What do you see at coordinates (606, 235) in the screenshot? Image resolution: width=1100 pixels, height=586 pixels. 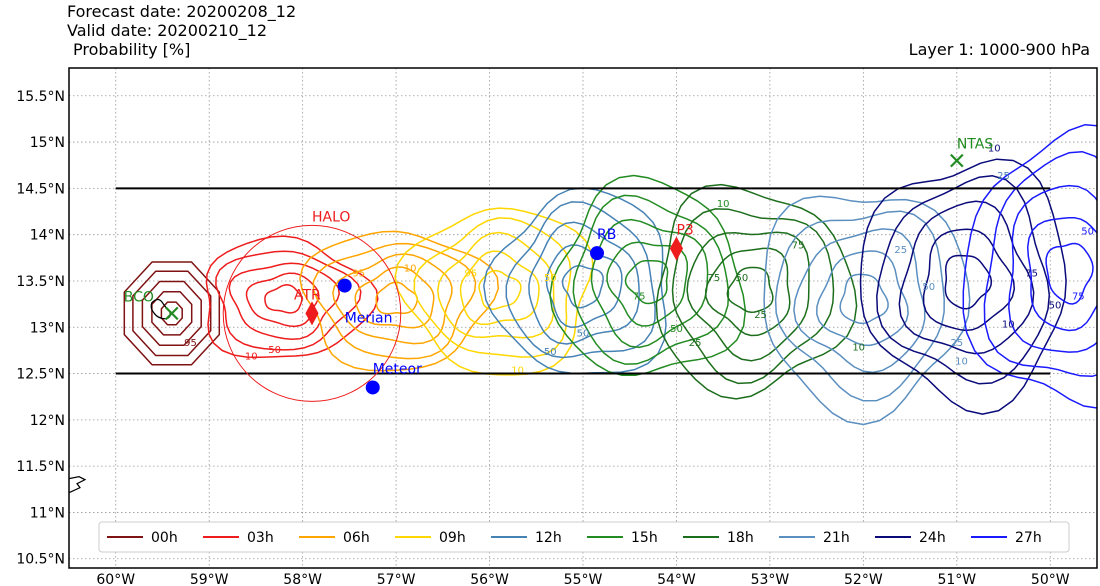 I see `marker-label-RB: RB` at bounding box center [606, 235].